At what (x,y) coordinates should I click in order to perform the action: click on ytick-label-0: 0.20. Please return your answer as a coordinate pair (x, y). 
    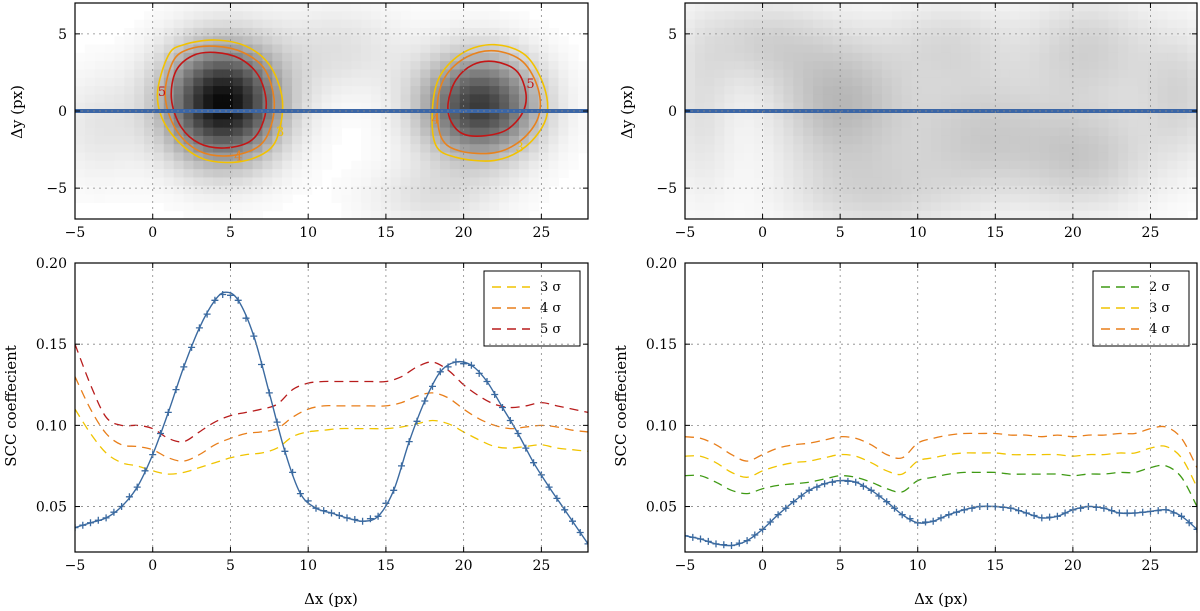
    Looking at the image, I should click on (51, 264).